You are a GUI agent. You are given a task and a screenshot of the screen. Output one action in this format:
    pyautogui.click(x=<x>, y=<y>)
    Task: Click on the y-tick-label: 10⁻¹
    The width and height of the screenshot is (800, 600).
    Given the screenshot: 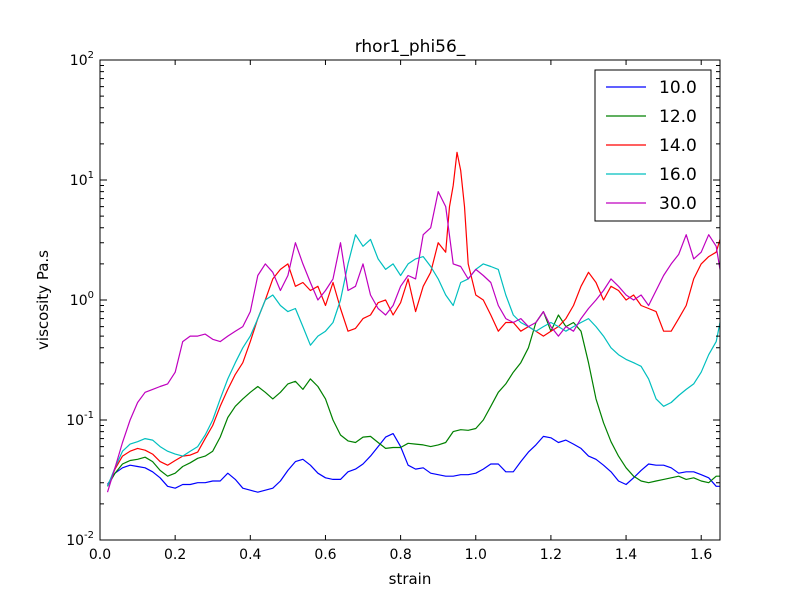 What is the action you would take?
    pyautogui.click(x=80, y=419)
    